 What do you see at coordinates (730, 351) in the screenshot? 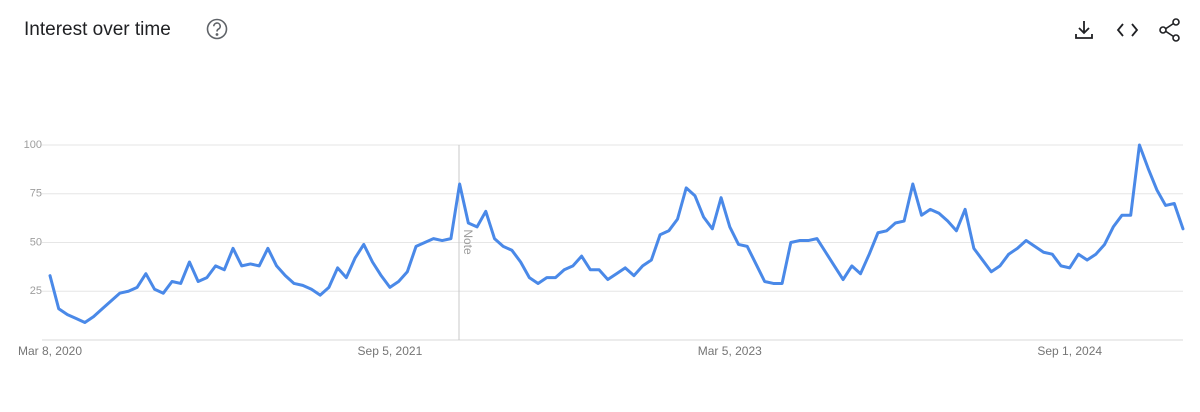
I see `x-tick-label: Mar 5, 2023` at bounding box center [730, 351].